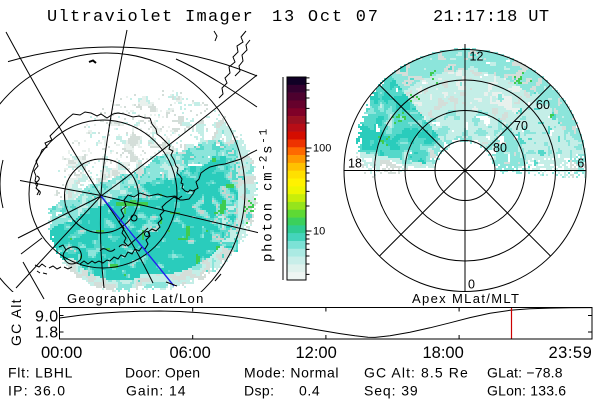 This screenshot has height=400, width=600. What do you see at coordinates (355, 164) in the screenshot?
I see `svg-text: 18` at bounding box center [355, 164].